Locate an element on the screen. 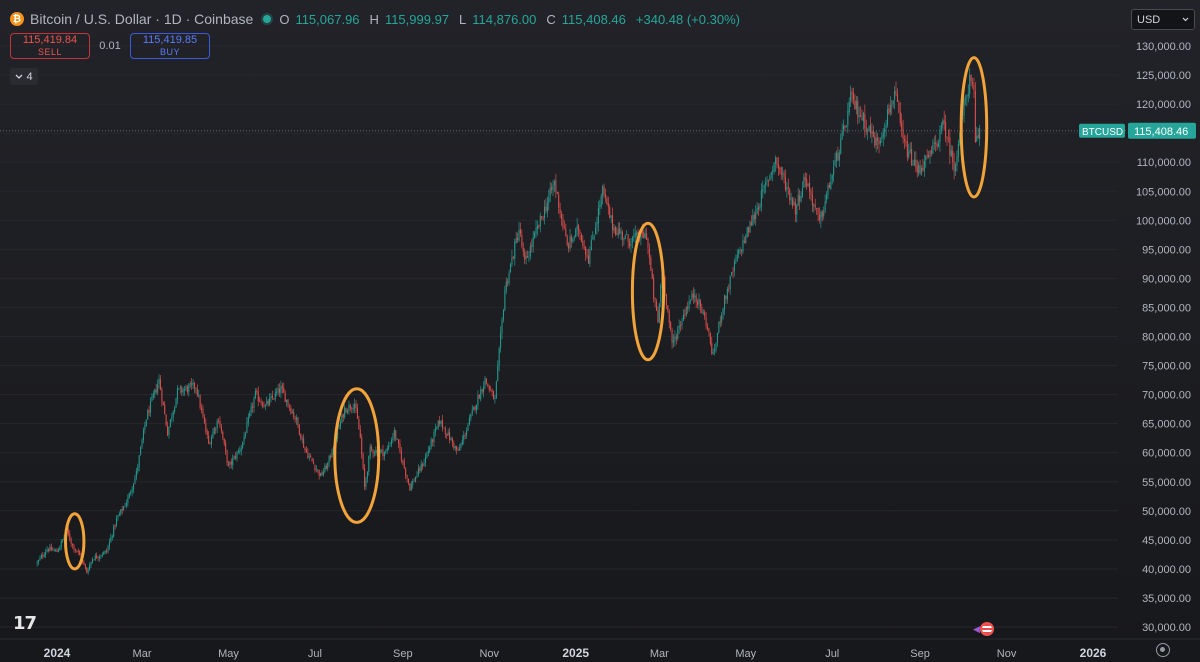 Image resolution: width=1200 pixels, height=662 pixels. last-price-value-bg is located at coordinates (1162, 130).